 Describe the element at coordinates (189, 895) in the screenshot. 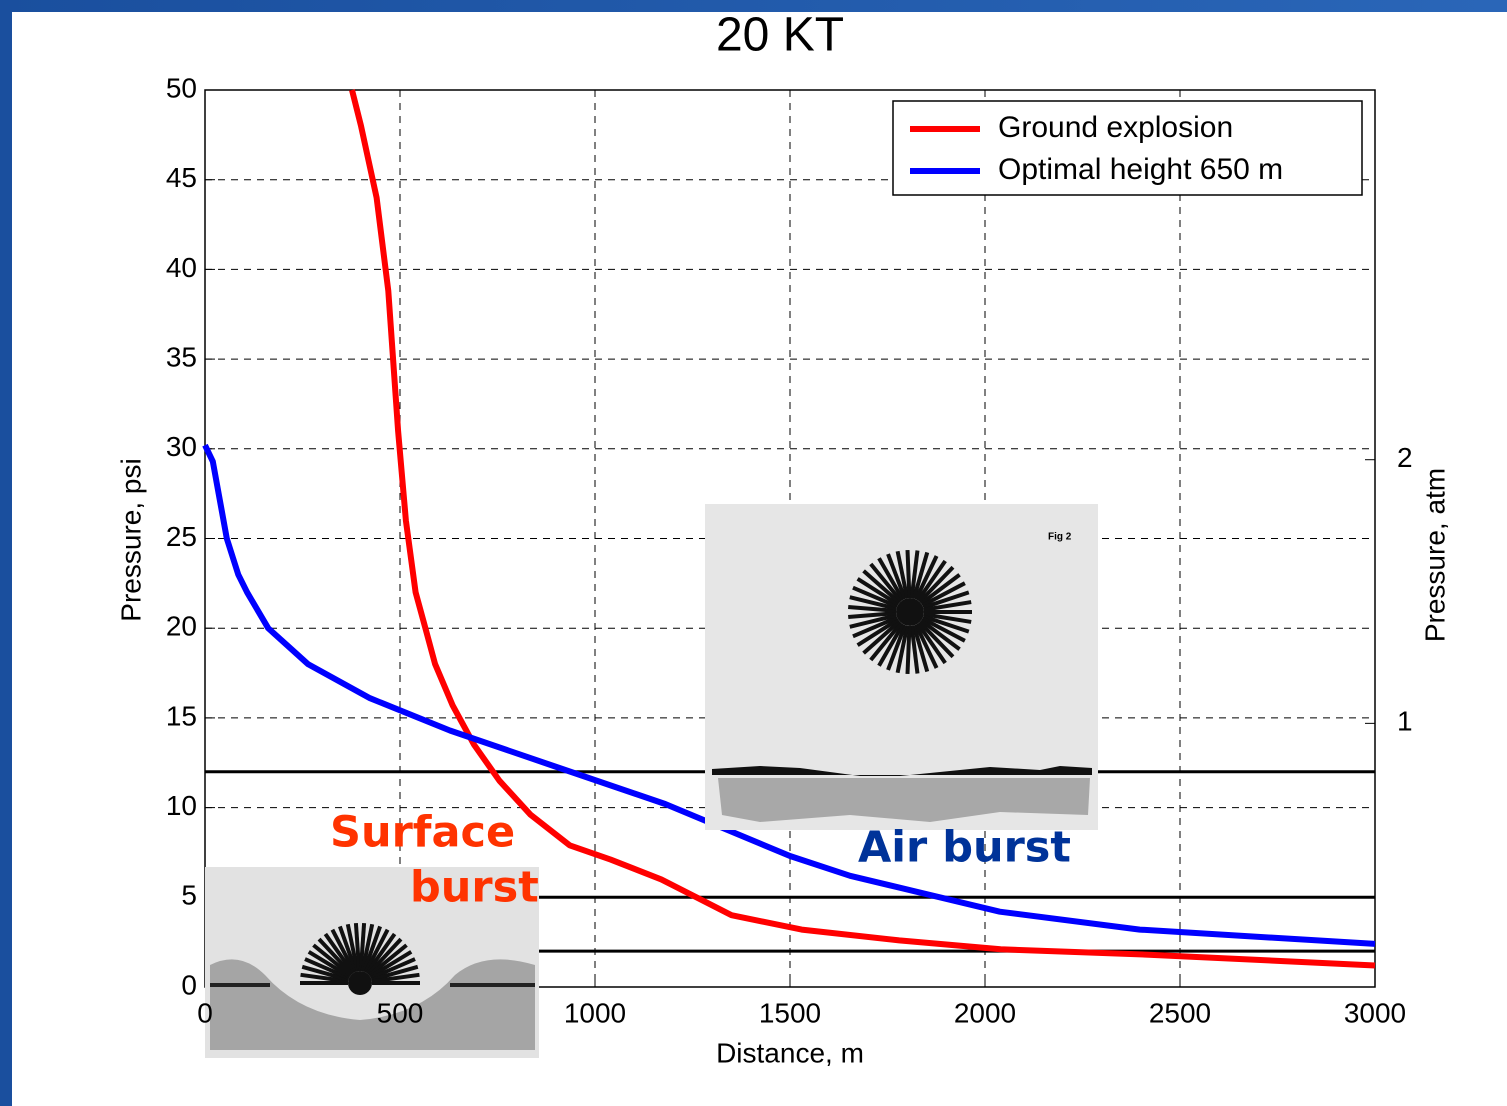

I see `y-tick-label: 5` at that location.